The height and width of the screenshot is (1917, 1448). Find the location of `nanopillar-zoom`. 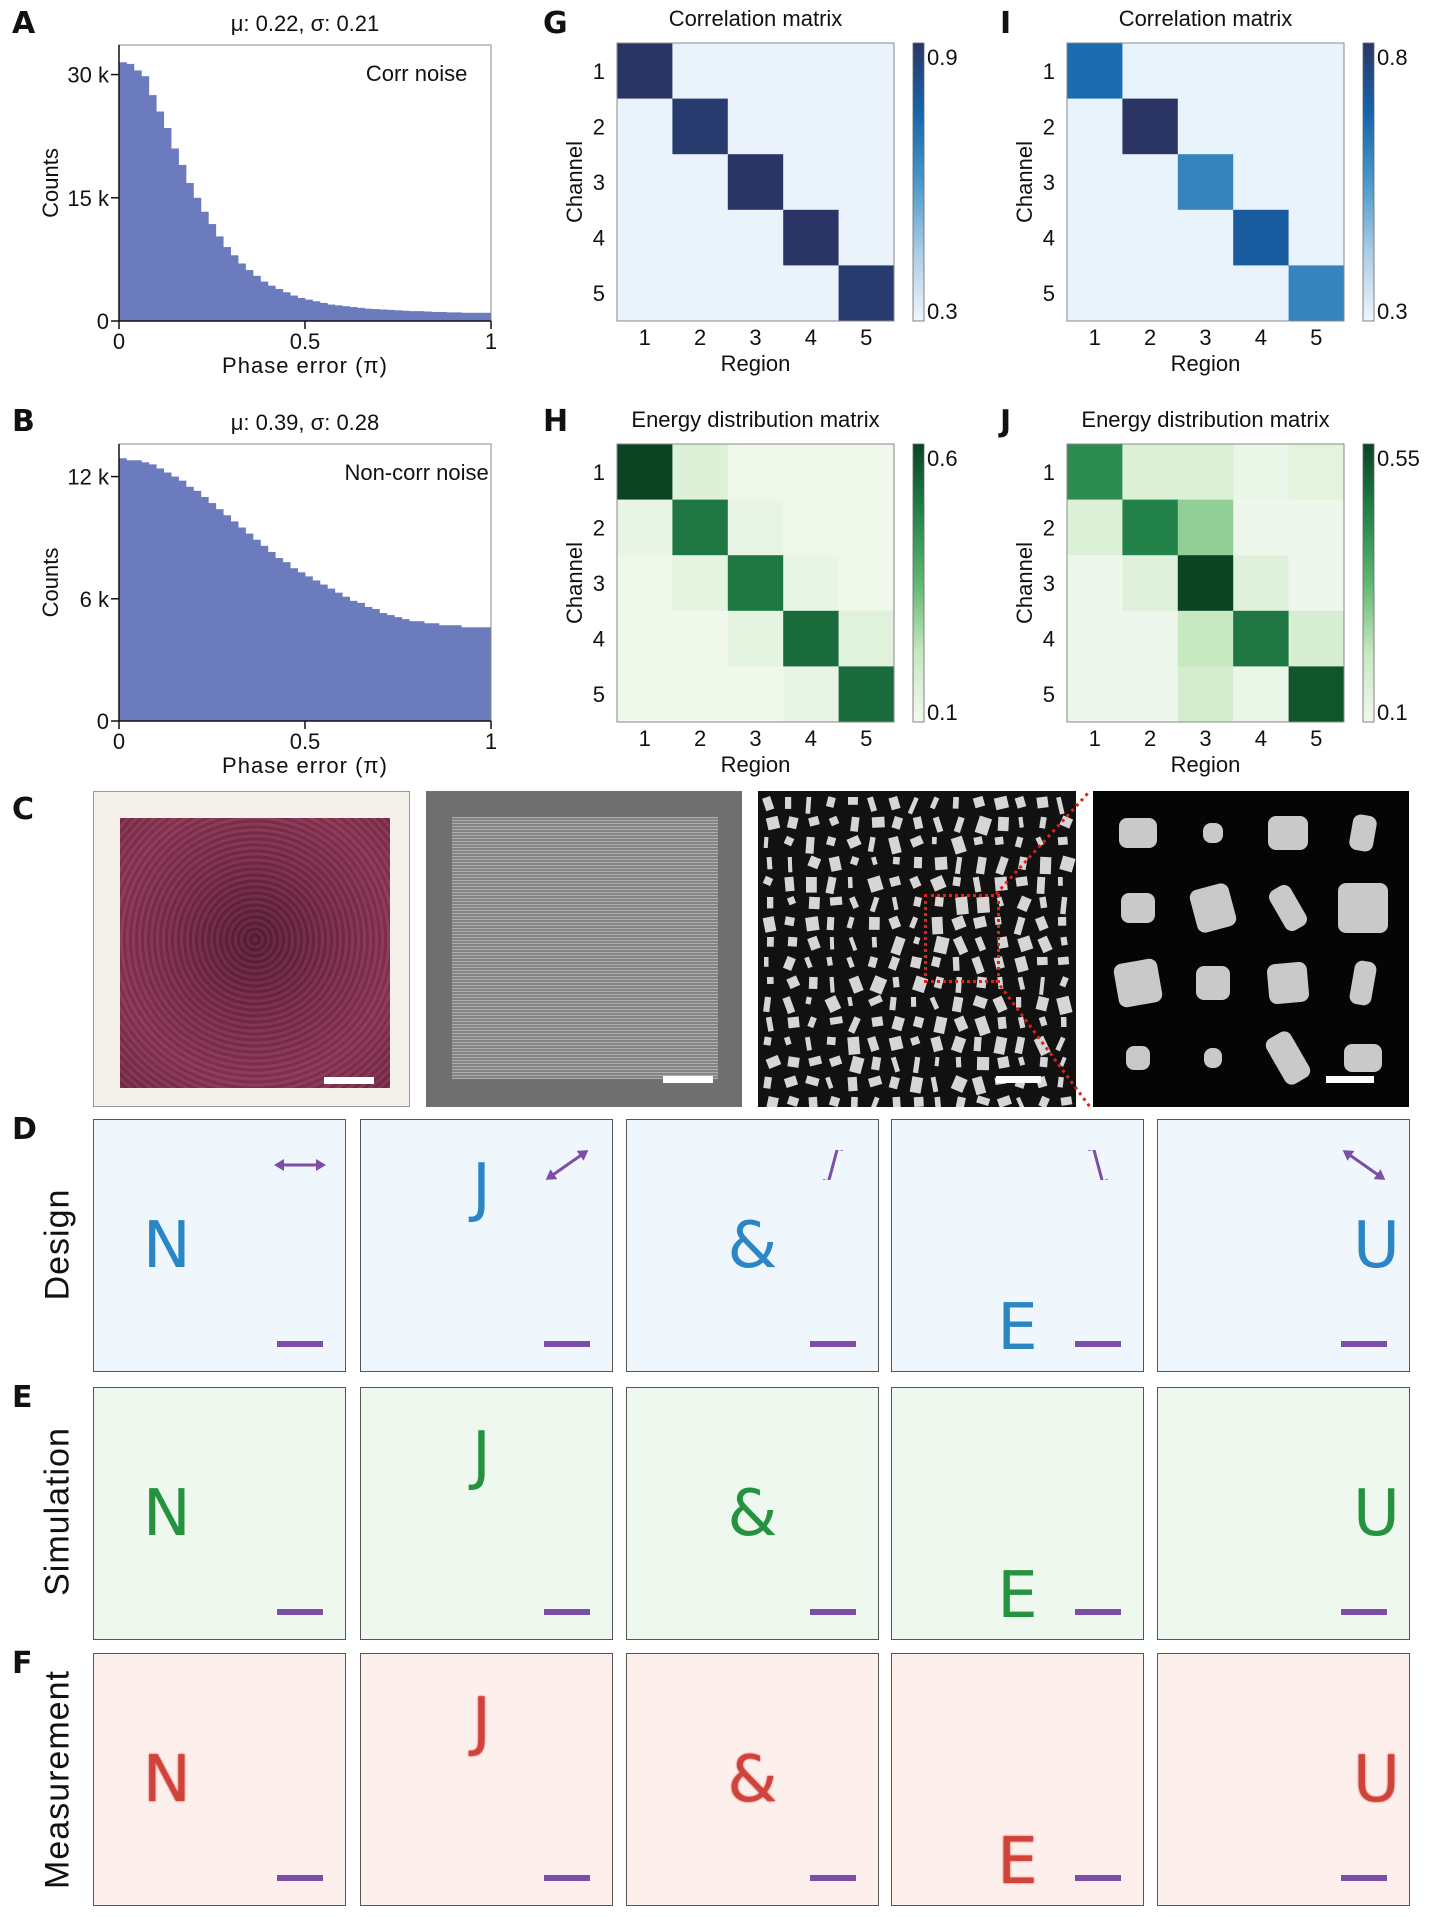

nanopillar-zoom is located at coordinates (1250, 949).